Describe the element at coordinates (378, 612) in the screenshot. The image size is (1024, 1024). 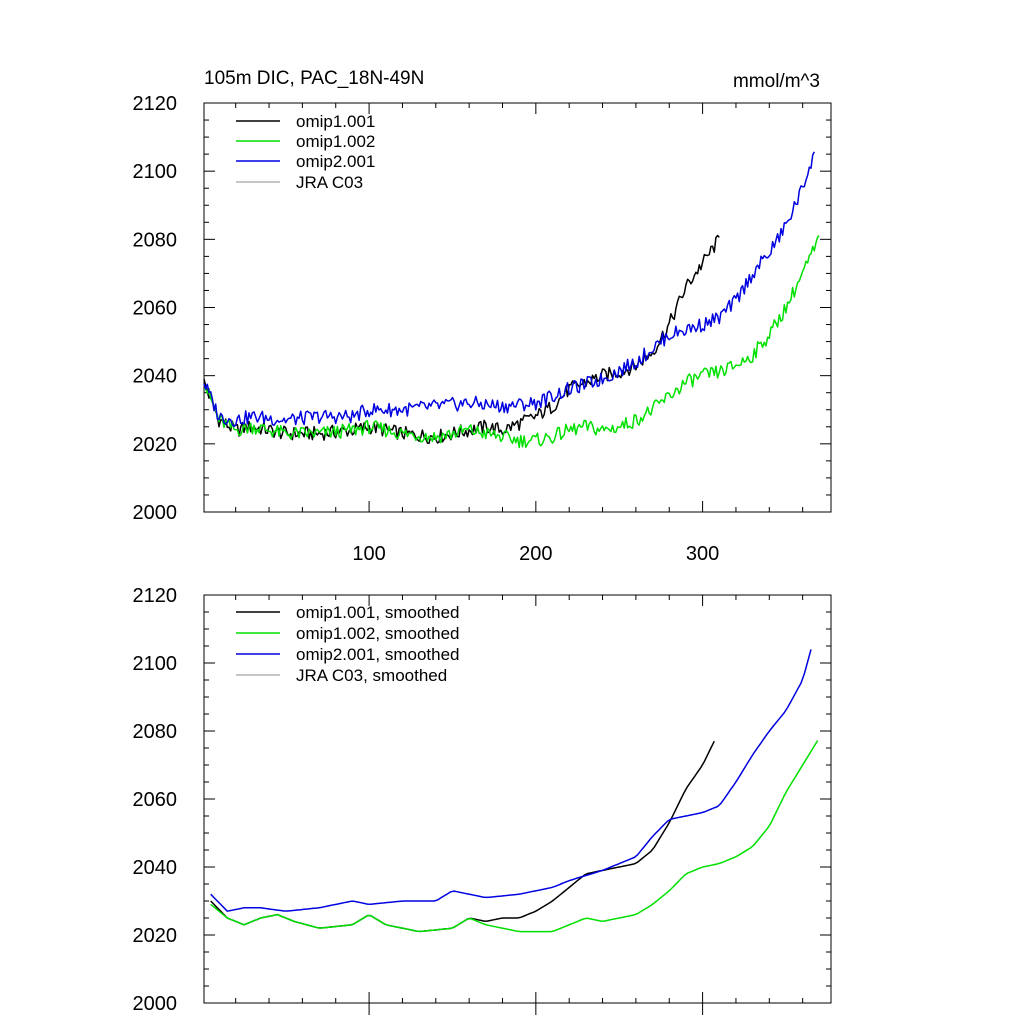
I see `legend-label-omip1-001-smoothed: omip1.001, smoothed` at that location.